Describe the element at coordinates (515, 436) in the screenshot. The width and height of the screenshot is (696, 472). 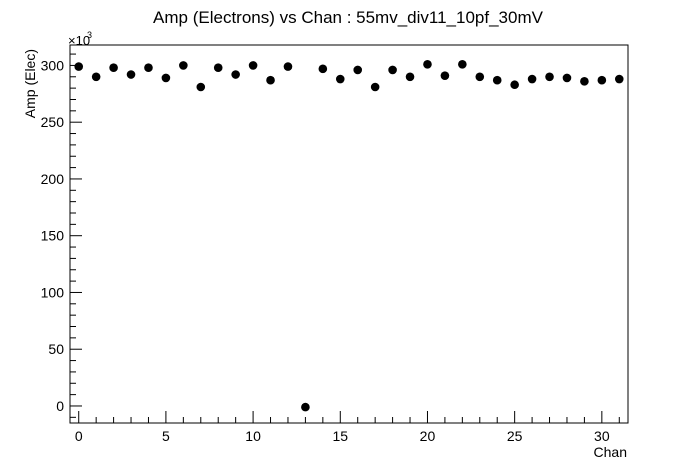
I see `x-tick-label: 25` at that location.